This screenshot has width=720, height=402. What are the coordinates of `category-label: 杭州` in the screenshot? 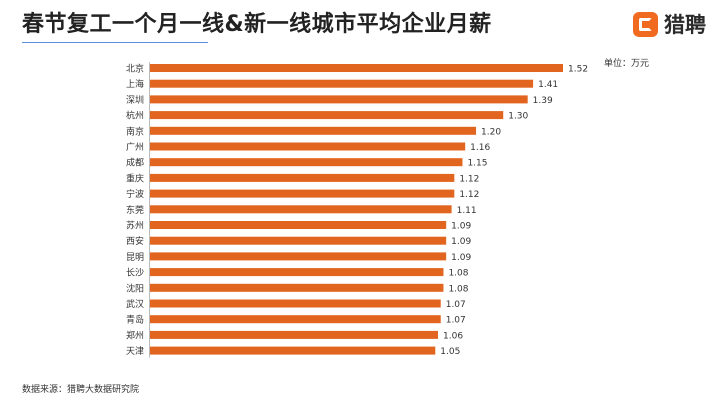 It's located at (135, 116).